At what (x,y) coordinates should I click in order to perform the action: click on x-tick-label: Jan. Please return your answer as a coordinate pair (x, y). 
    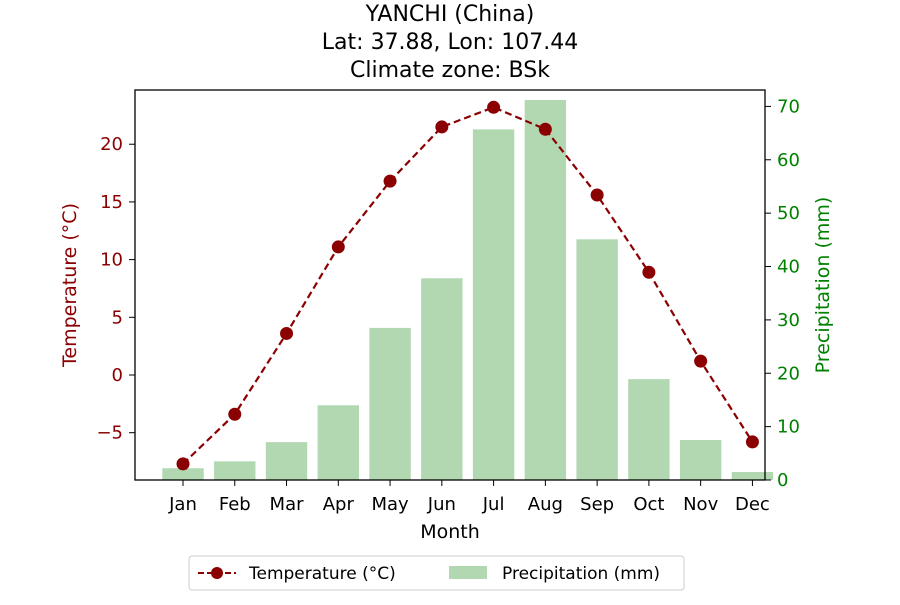
    Looking at the image, I should click on (182, 504).